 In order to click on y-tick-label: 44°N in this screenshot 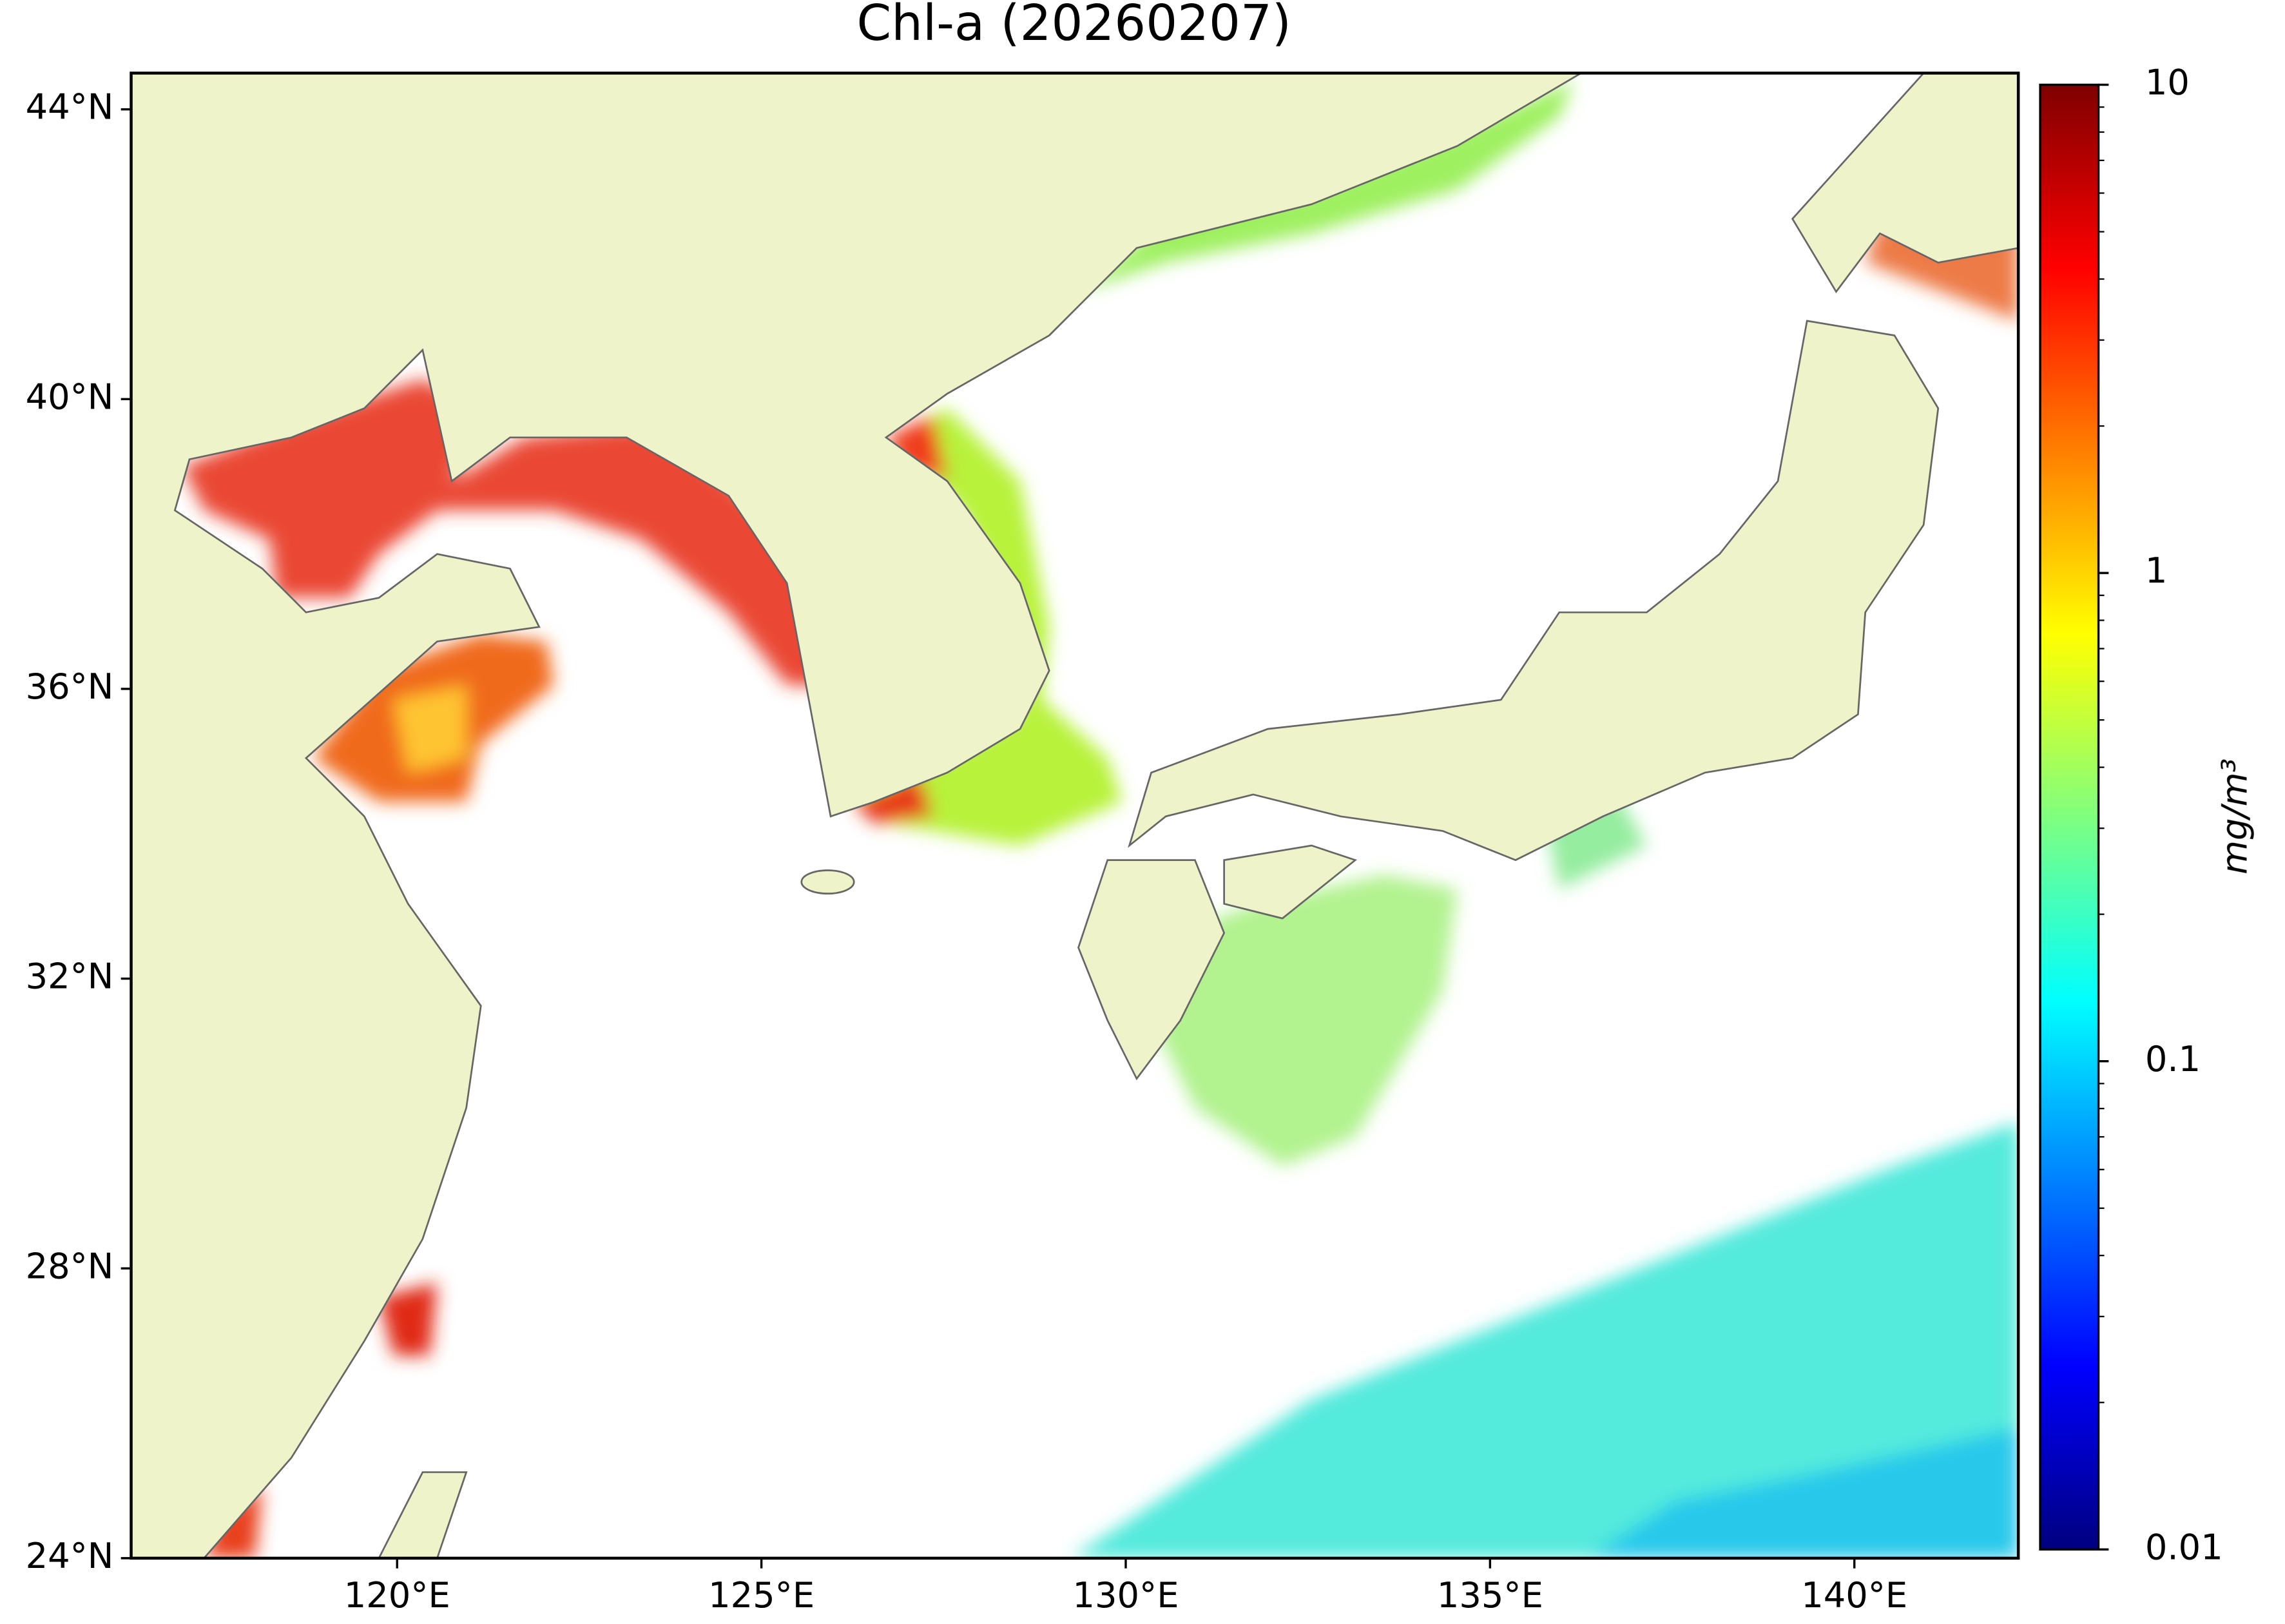, I will do `click(70, 107)`.